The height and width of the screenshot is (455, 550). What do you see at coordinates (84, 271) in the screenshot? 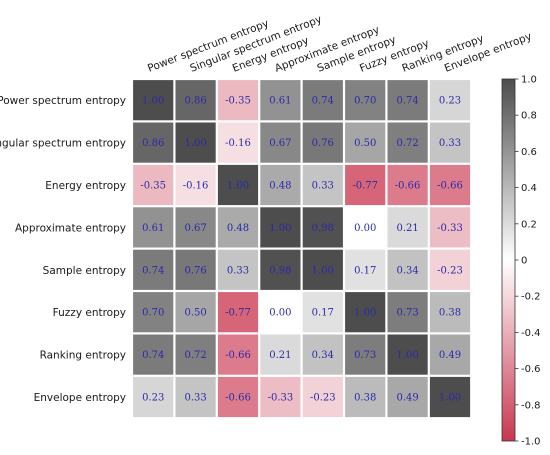
I see `row-label-sample-entropy: Sample entropy` at bounding box center [84, 271].